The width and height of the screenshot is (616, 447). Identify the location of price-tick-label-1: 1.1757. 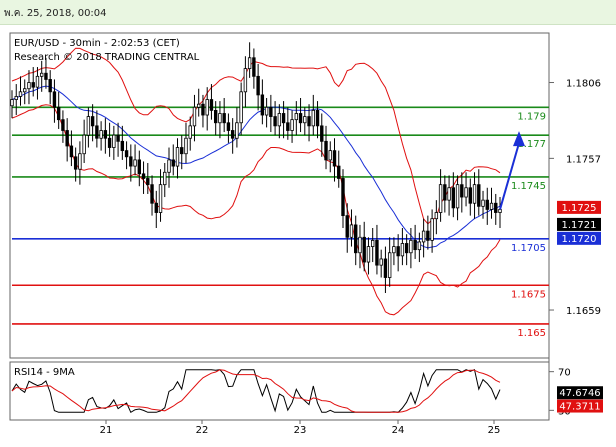
(583, 159).